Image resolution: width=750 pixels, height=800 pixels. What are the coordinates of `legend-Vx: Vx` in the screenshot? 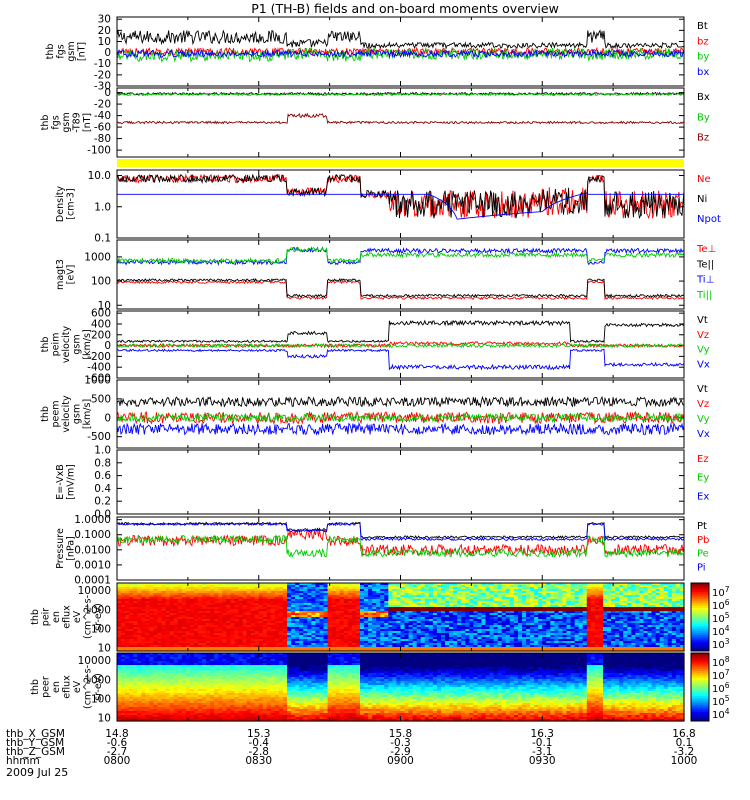 It's located at (703, 434).